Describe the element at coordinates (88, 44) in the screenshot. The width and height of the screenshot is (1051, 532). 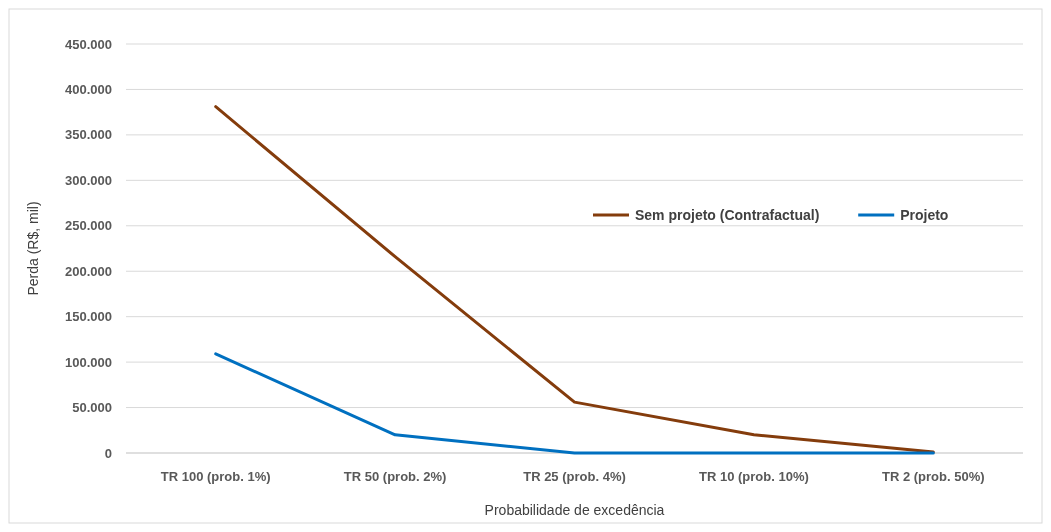
I see `y-tick-label: 450.000` at that location.